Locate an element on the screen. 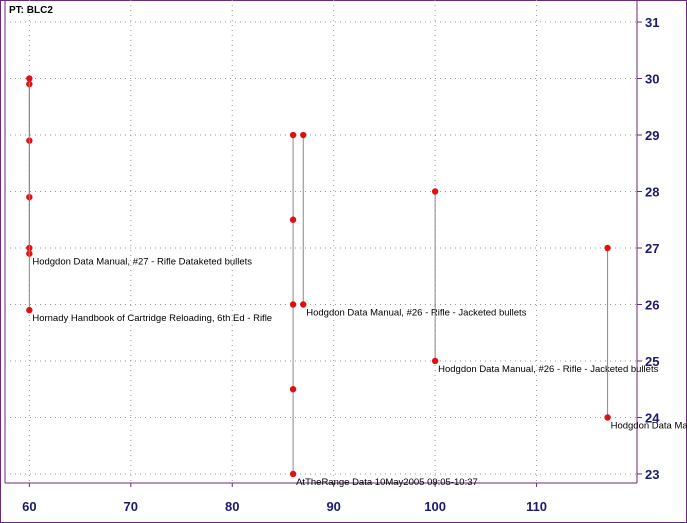 The image size is (687, 523). x-tick-label: 100 is located at coordinates (435, 506).